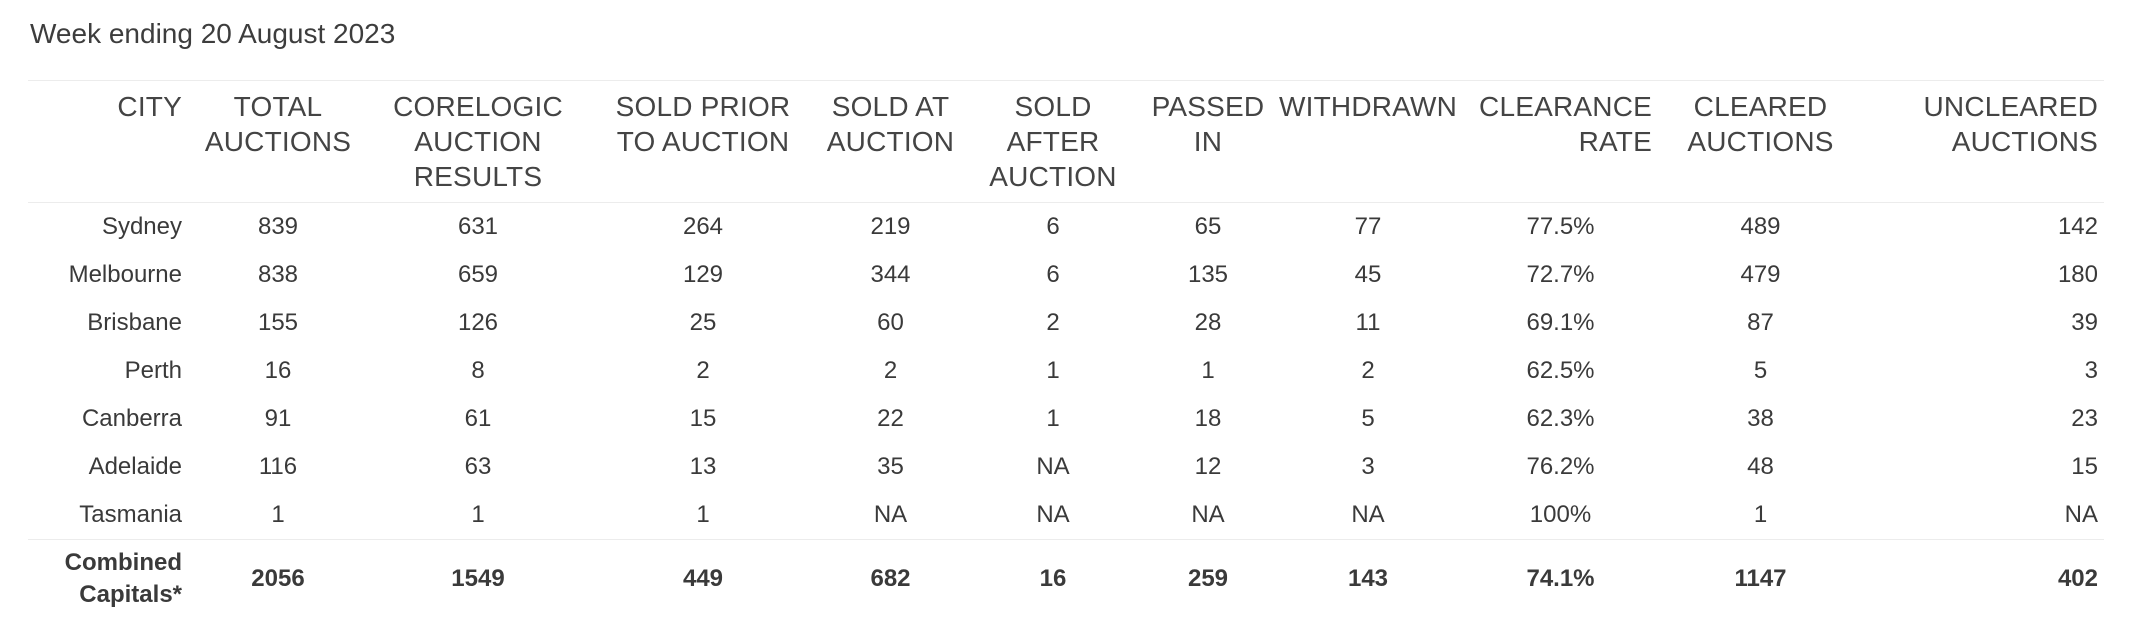 The image size is (2130, 626). Describe the element at coordinates (123, 562) in the screenshot. I see `total-label-line: Combined` at that location.